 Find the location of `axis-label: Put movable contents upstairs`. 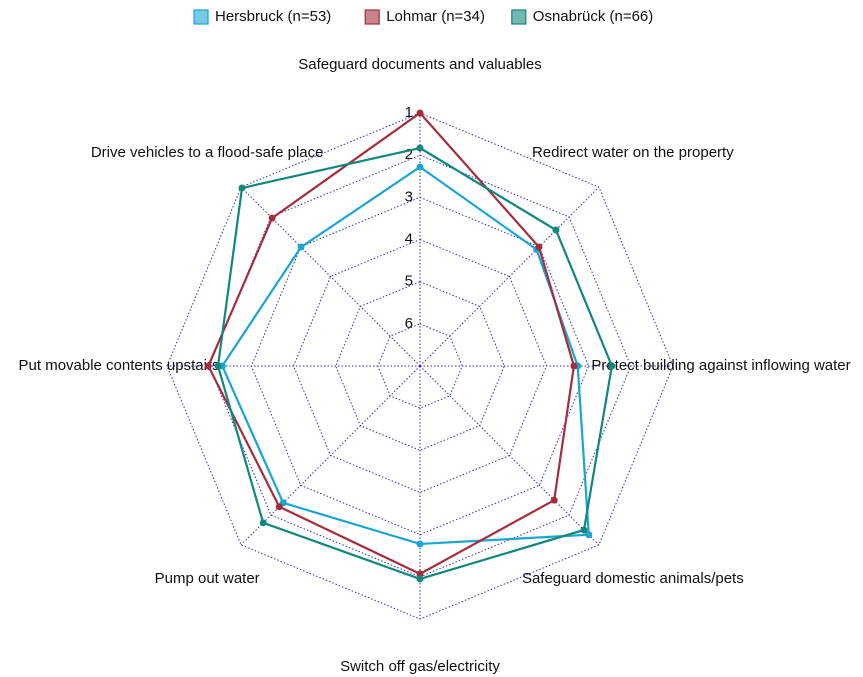

axis-label: Put movable contents upstairs is located at coordinates (119, 365).